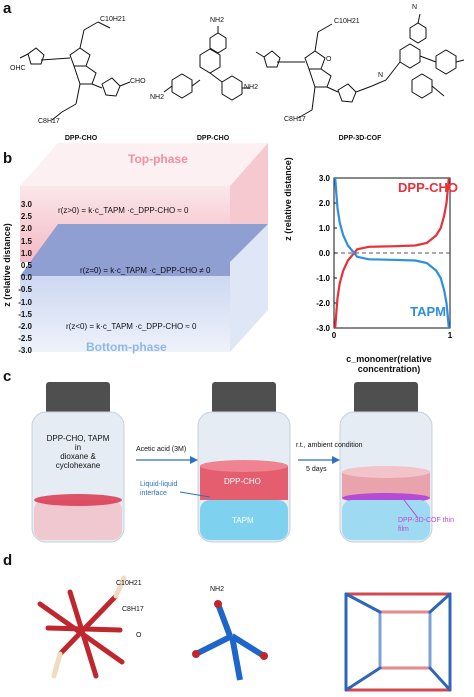 This screenshot has width=474, height=697. I want to click on interface-label-line-1: Liquid-liquid, so click(159, 484).